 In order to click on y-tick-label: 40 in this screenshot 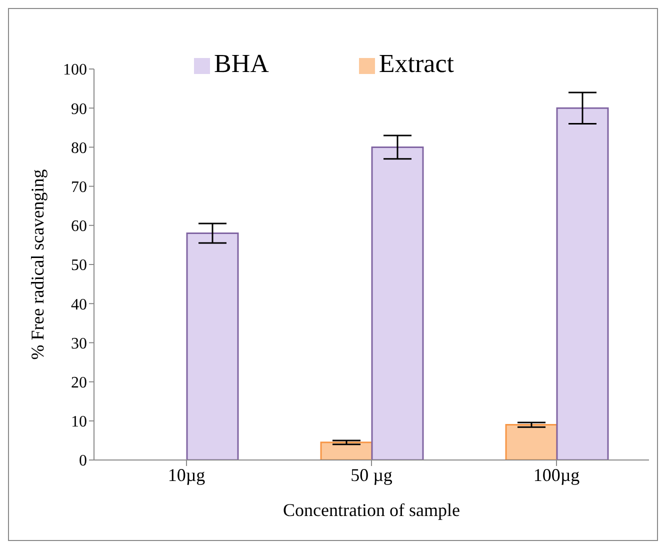, I will do `click(79, 305)`.